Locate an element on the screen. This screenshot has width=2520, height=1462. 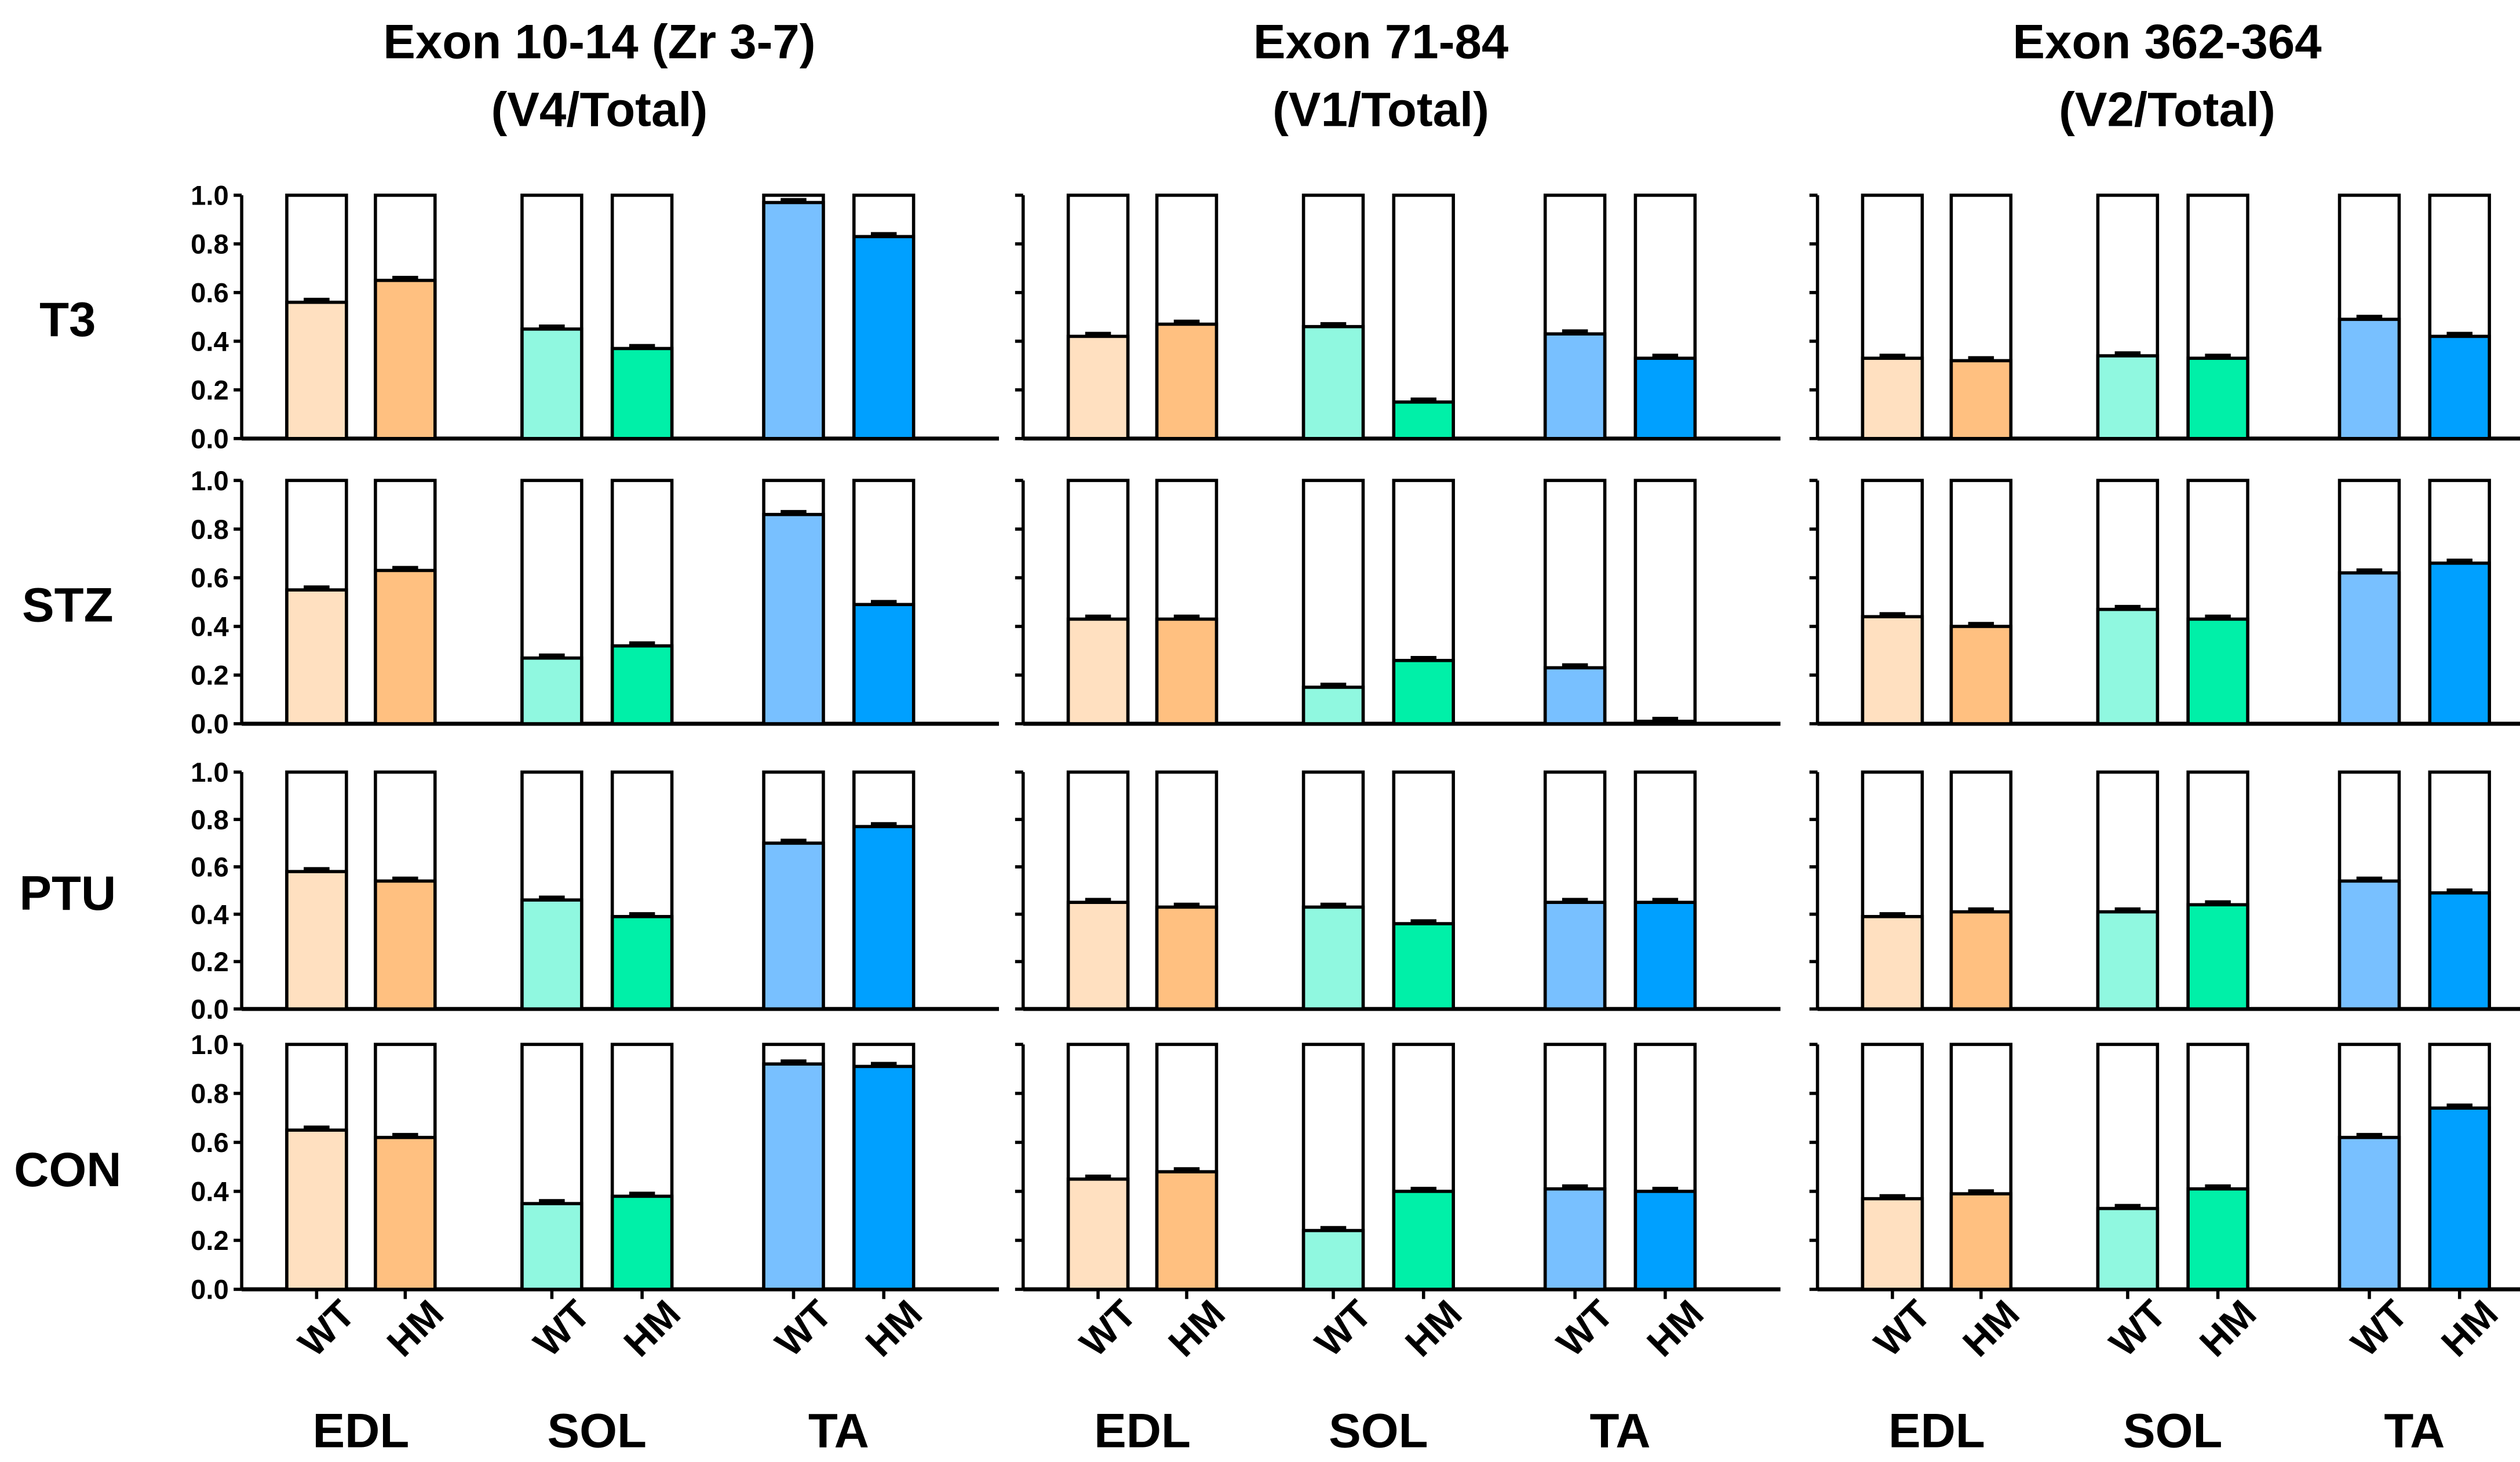
panel-title: Exon 71-84 is located at coordinates (1380, 41).